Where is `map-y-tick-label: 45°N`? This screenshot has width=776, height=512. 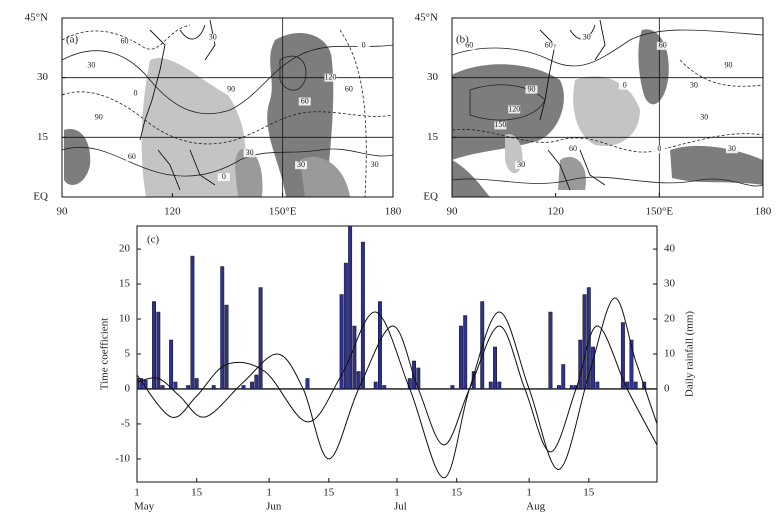 map-y-tick-label: 45°N is located at coordinates (426, 18).